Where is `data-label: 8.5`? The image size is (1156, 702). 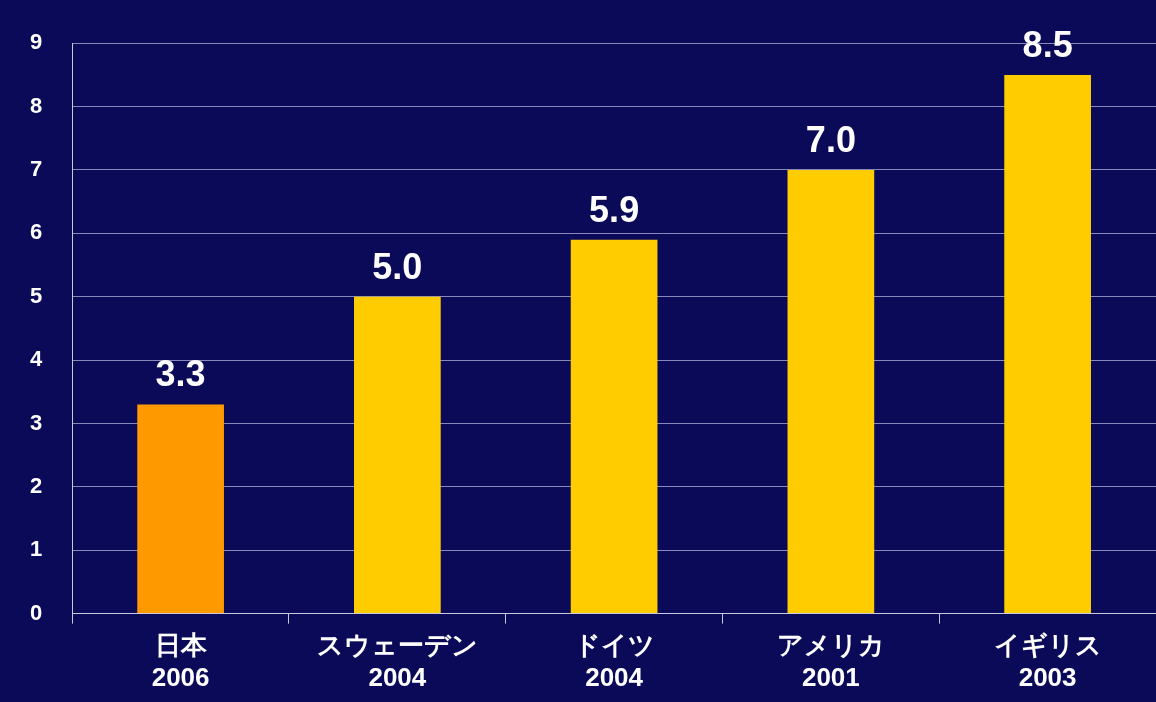
data-label: 8.5 is located at coordinates (1047, 44).